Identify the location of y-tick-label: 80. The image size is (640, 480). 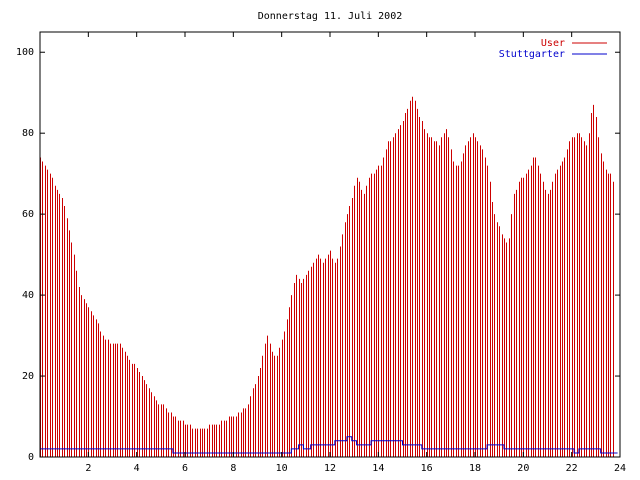
(28, 133).